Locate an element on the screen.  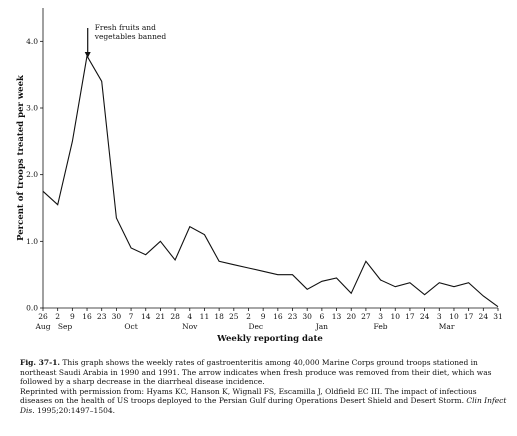
annotation-text-line: vegetables banned is located at coordinates (130, 36).